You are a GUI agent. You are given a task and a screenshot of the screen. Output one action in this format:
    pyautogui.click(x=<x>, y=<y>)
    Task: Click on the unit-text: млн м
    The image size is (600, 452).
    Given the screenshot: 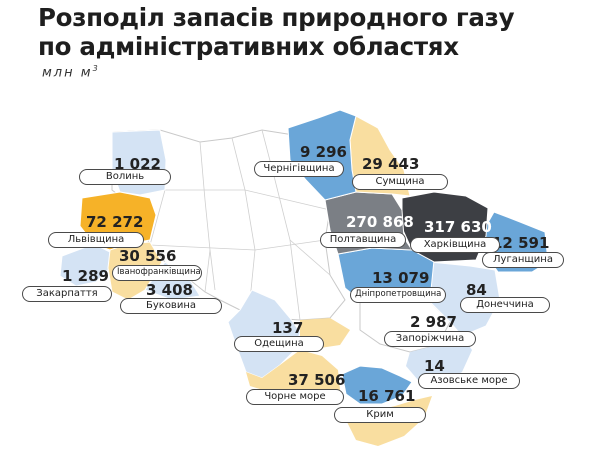 What is the action you would take?
    pyautogui.click(x=67, y=73)
    